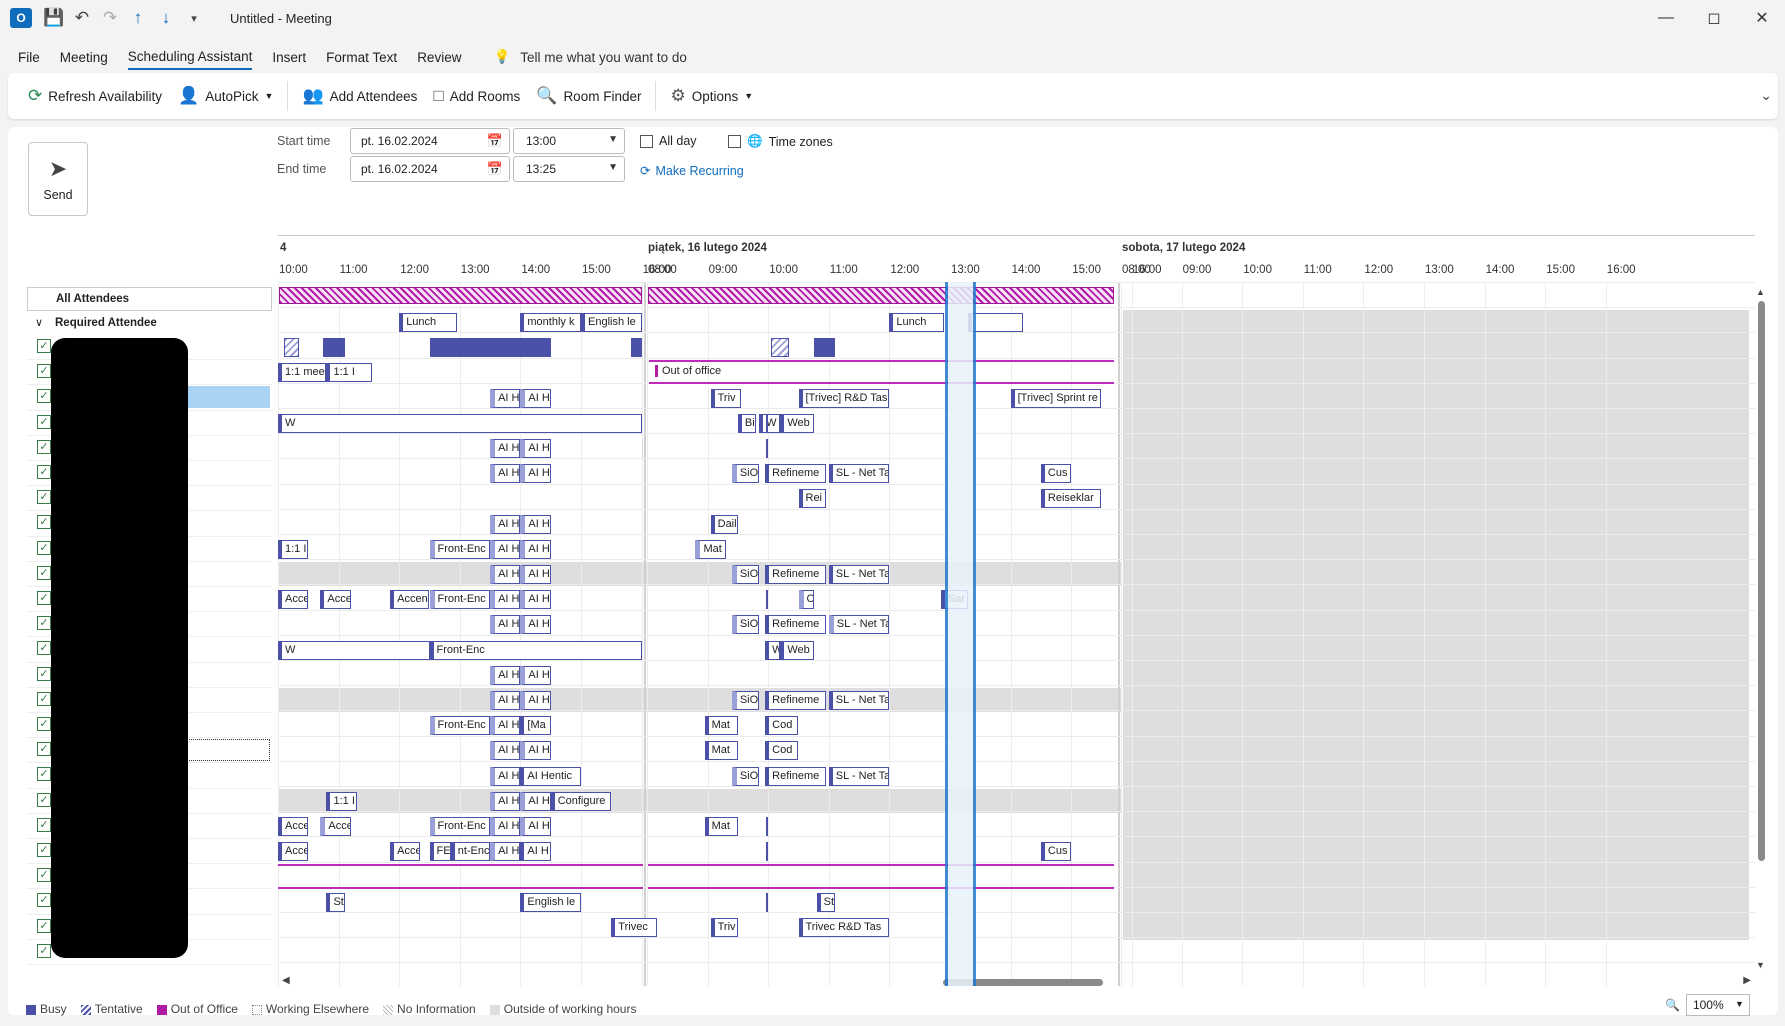  Describe the element at coordinates (711, 96) in the screenshot. I see `options-button: ⚙ Options ▼` at that location.